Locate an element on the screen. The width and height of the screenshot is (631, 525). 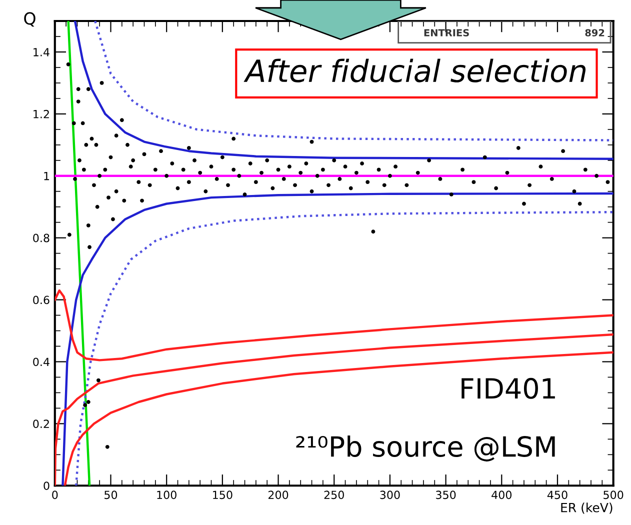
x-tick-label: 50 is located at coordinates (111, 495).